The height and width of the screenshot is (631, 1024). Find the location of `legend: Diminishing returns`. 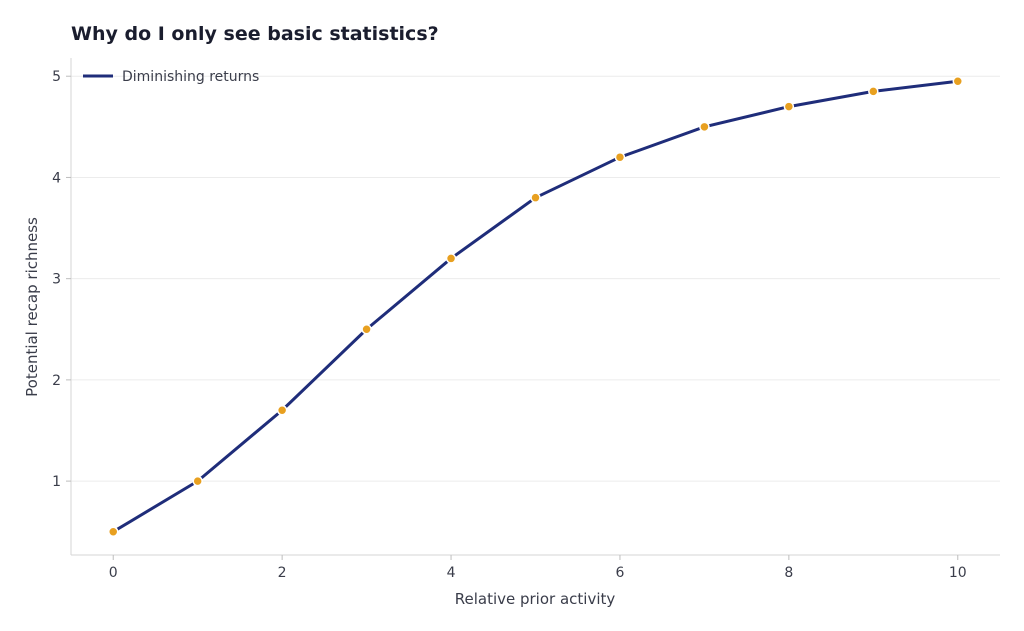

legend: Diminishing returns is located at coordinates (171, 77).